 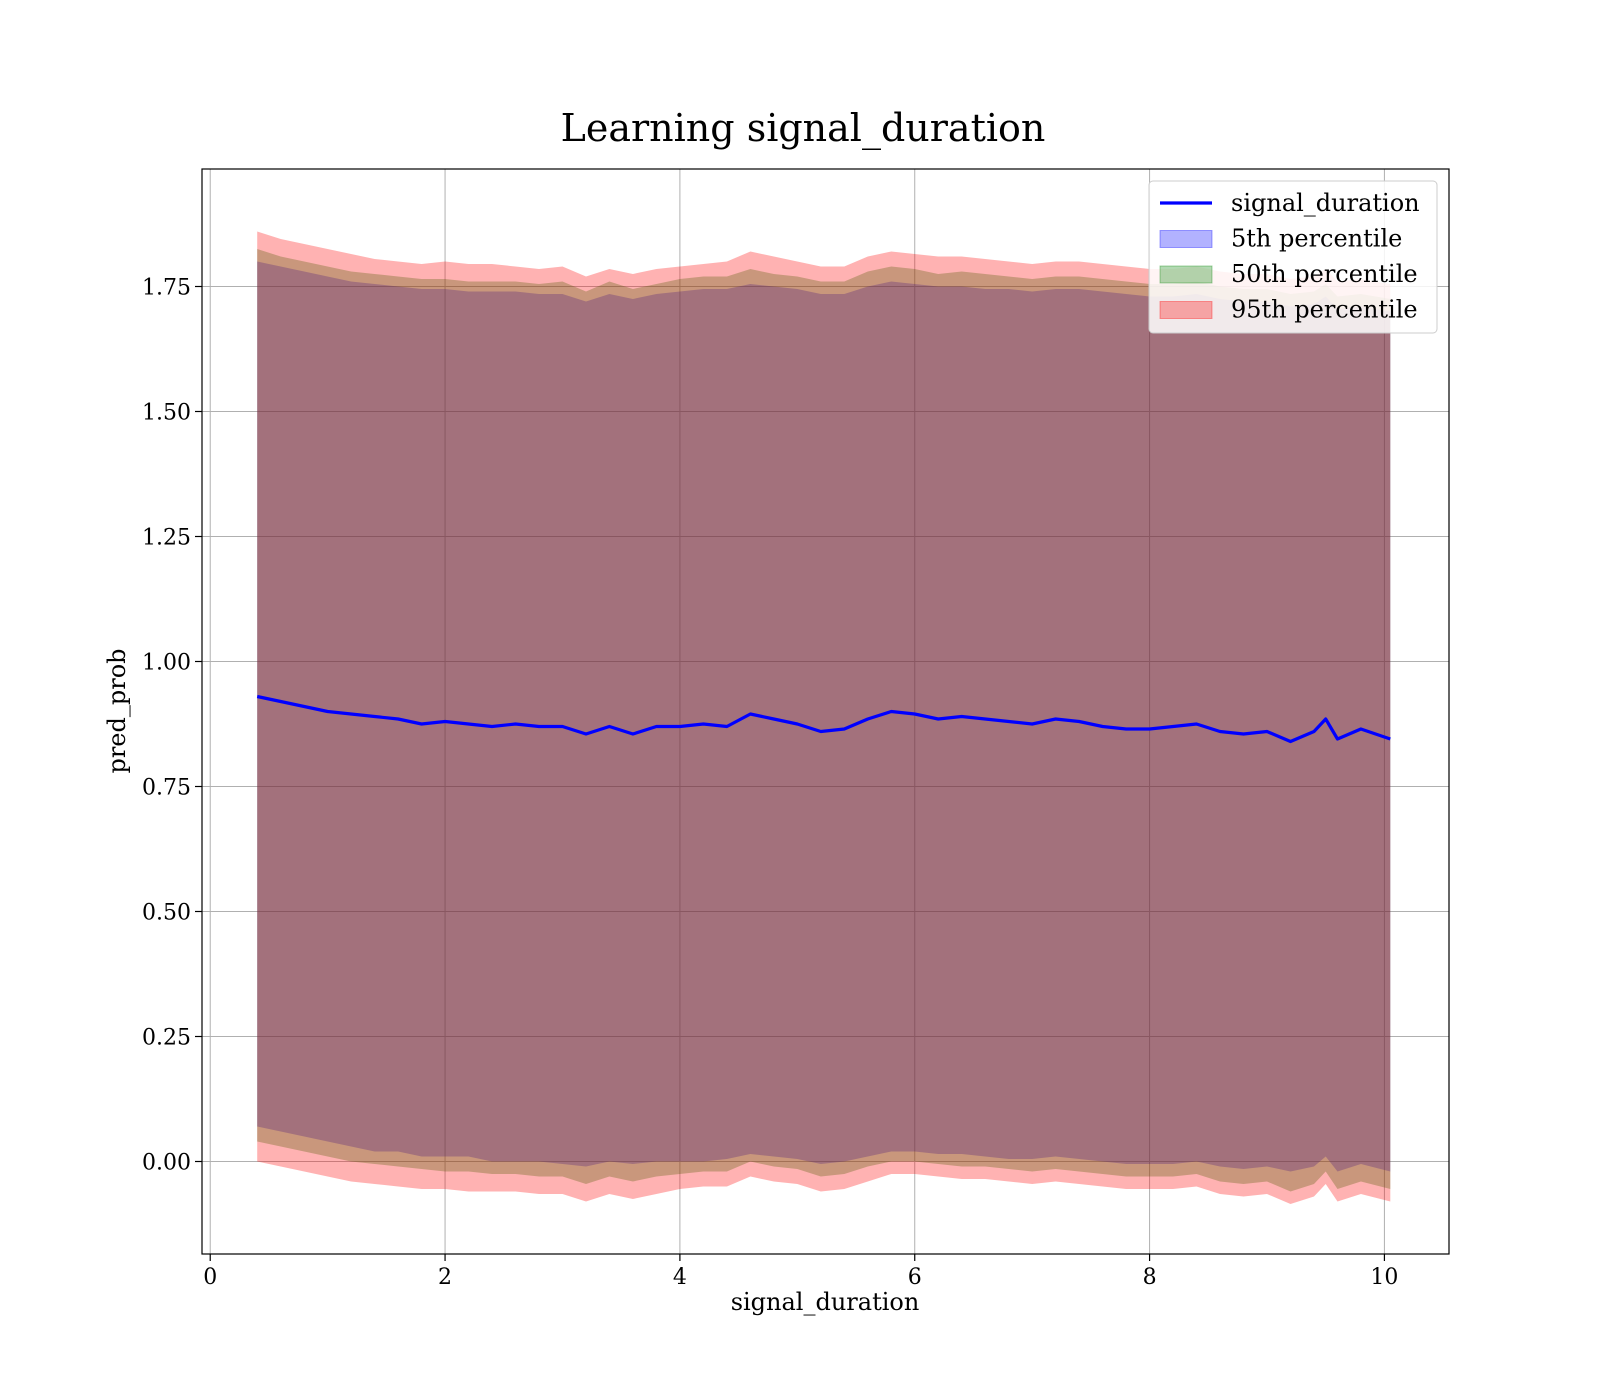 I want to click on y-axis-ticks: 0.00 0.25 0.50 0.75 1.00 1.25 1.50 1.75, so click(x=172, y=726).